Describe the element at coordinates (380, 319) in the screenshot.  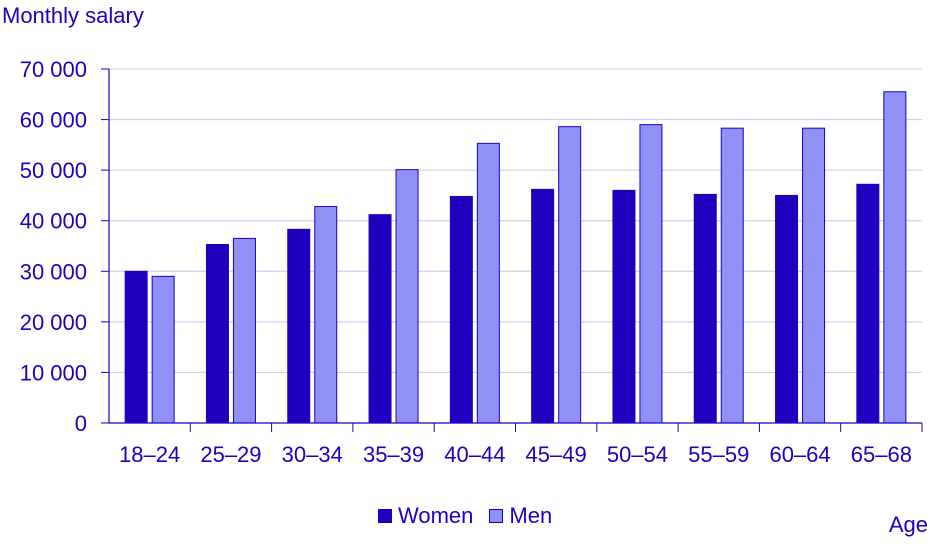
I see `bar-women-35–39` at that location.